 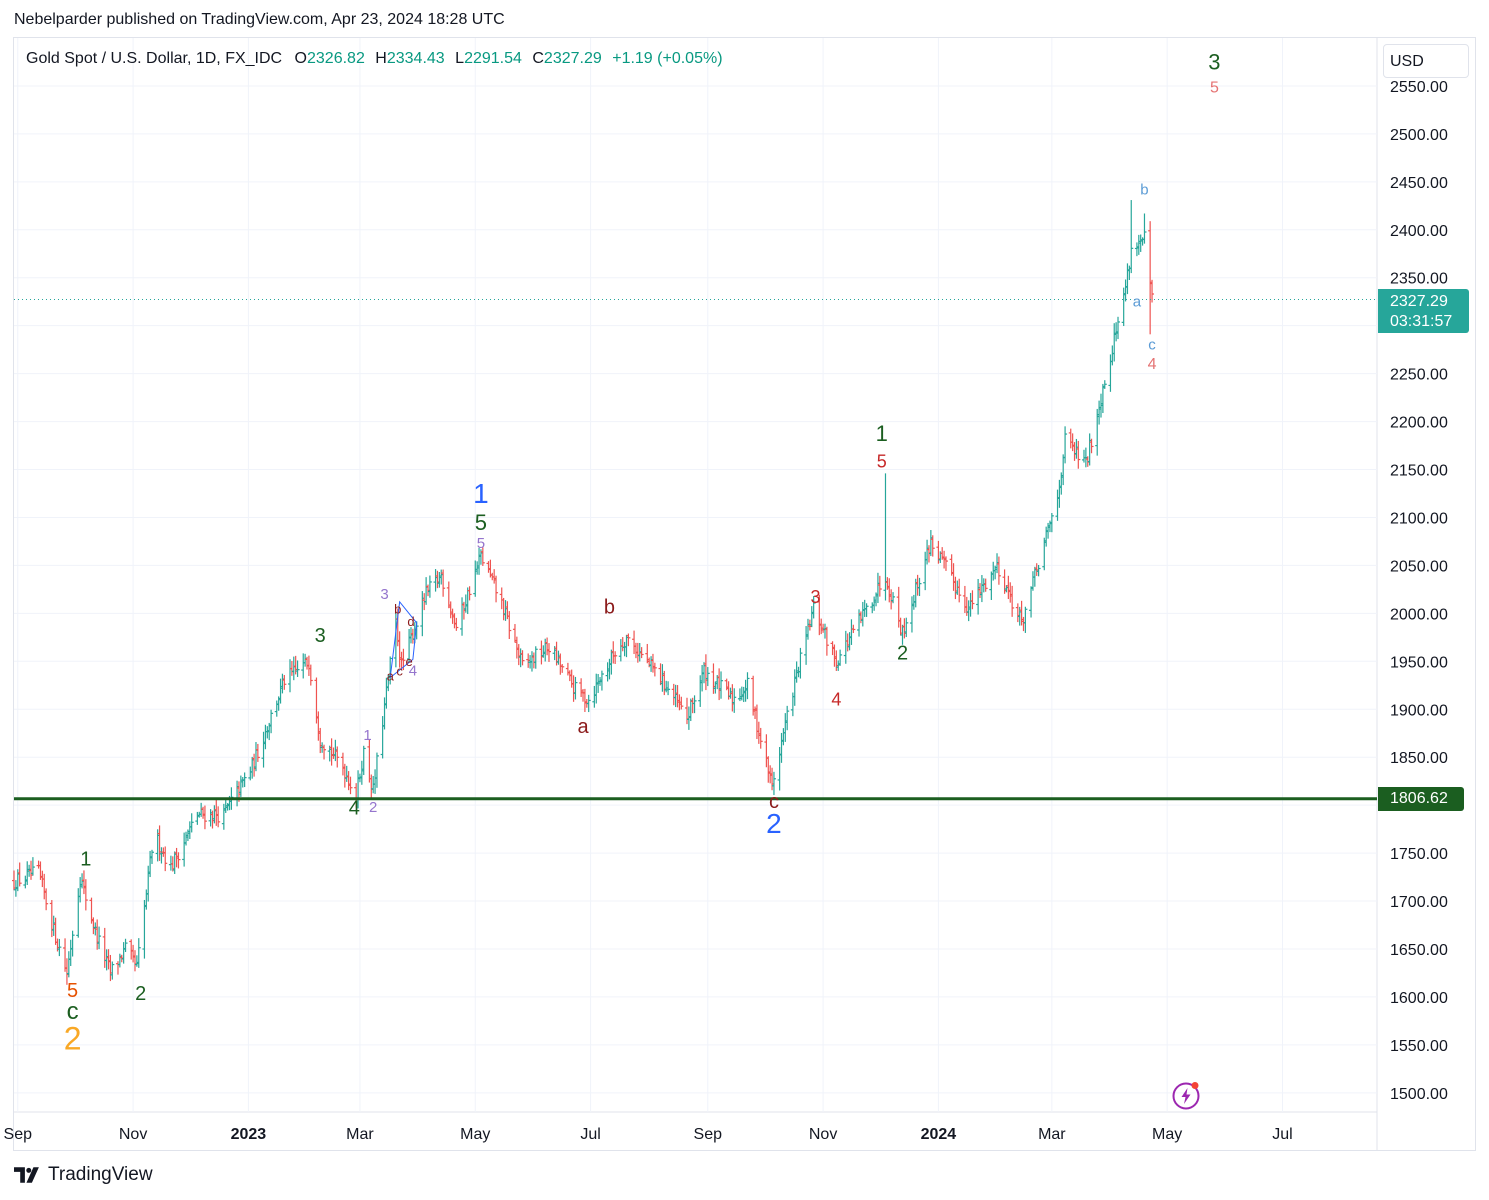 What do you see at coordinates (133, 1134) in the screenshot?
I see `x-tick-label: Nov` at bounding box center [133, 1134].